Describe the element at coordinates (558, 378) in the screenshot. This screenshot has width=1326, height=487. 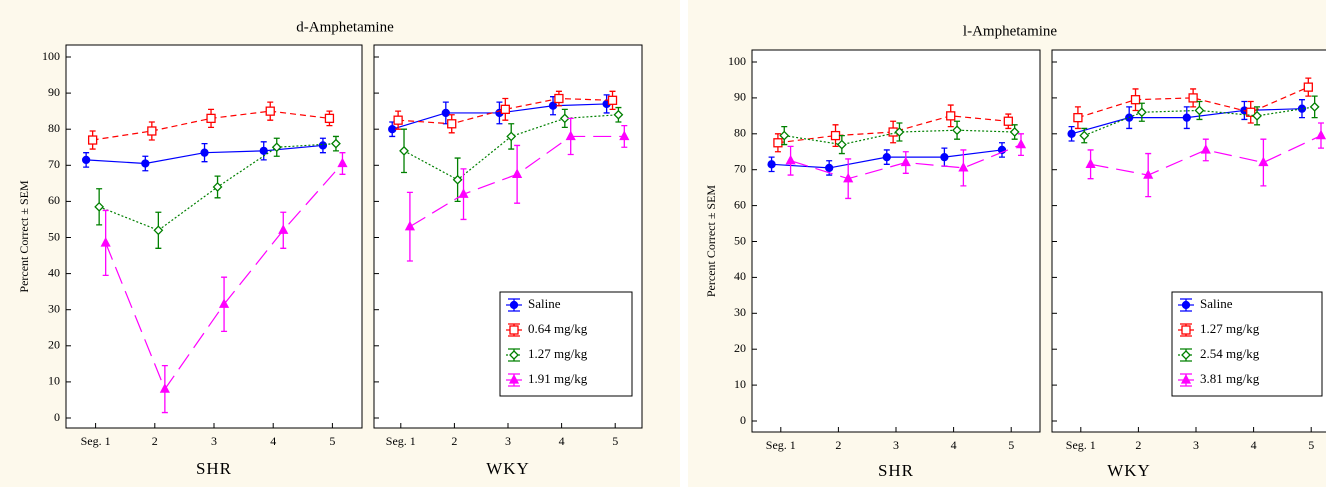
I see `legend-label: 1.91 mg/kg` at that location.